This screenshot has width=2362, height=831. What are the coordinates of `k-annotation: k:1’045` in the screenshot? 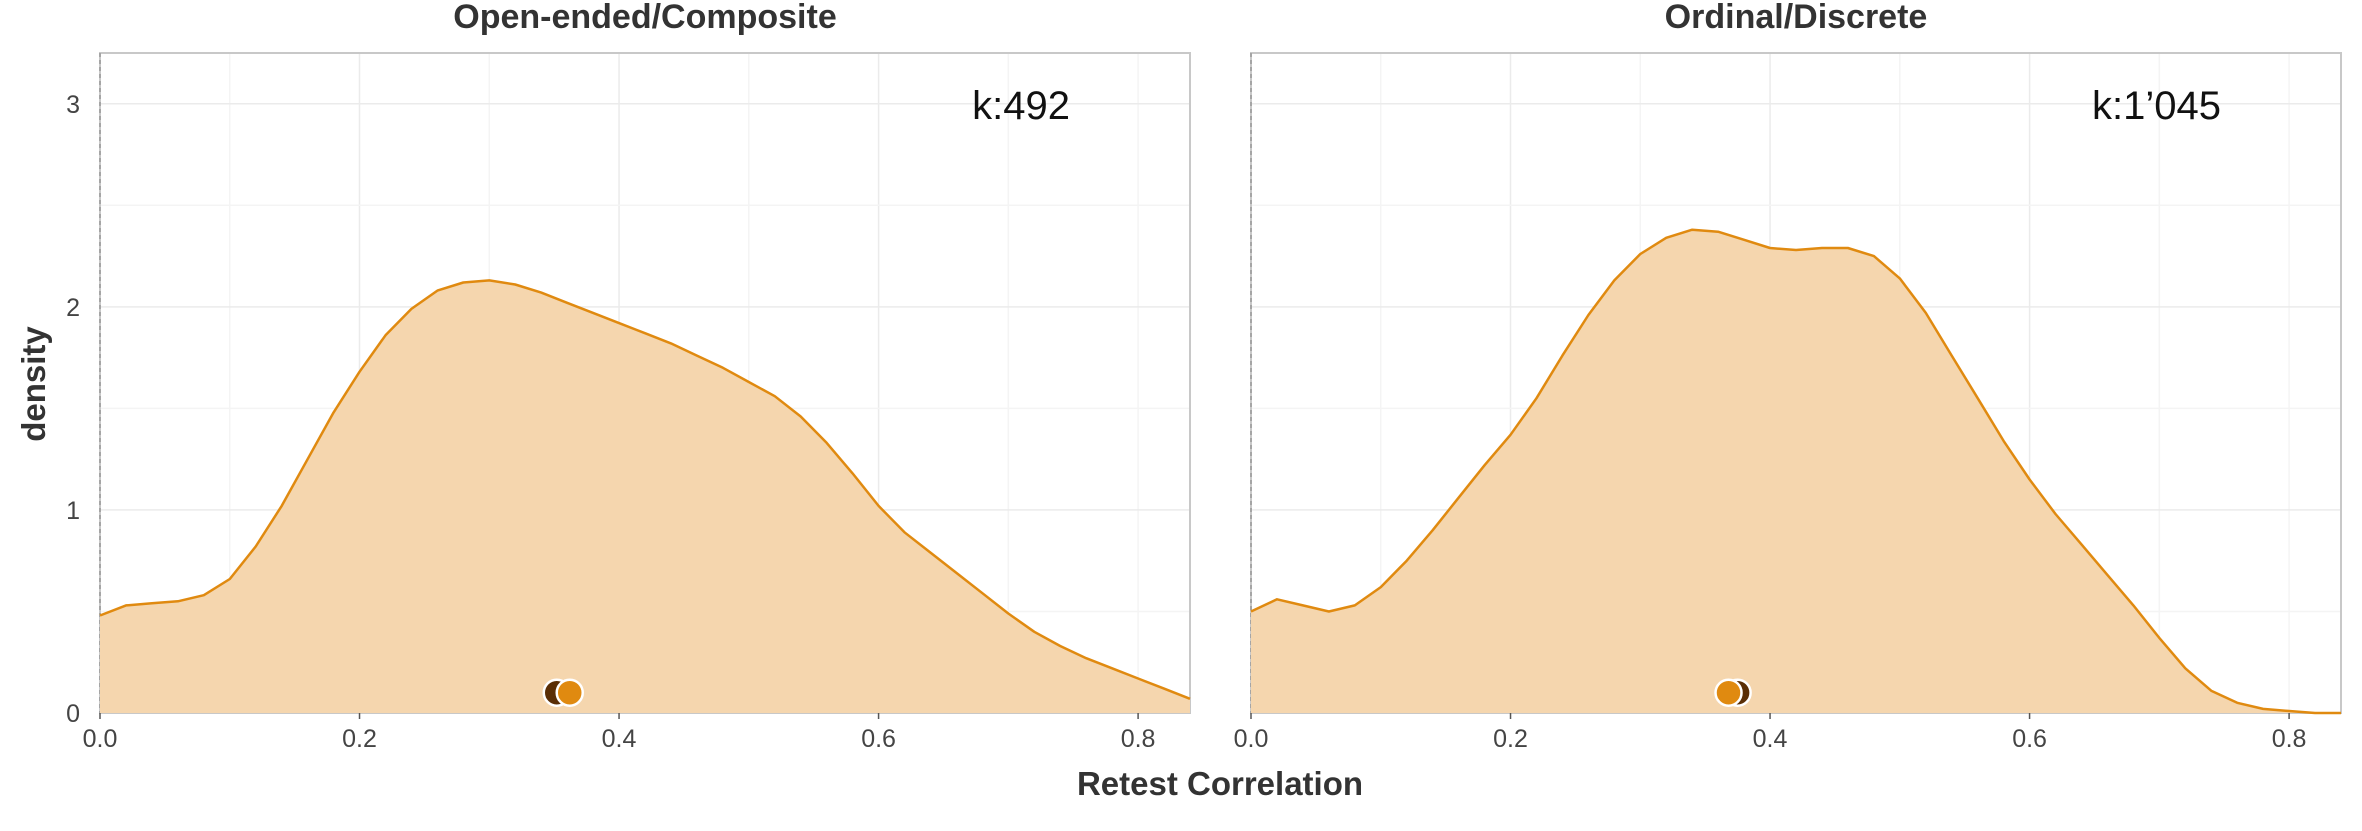 It's located at (2156, 106).